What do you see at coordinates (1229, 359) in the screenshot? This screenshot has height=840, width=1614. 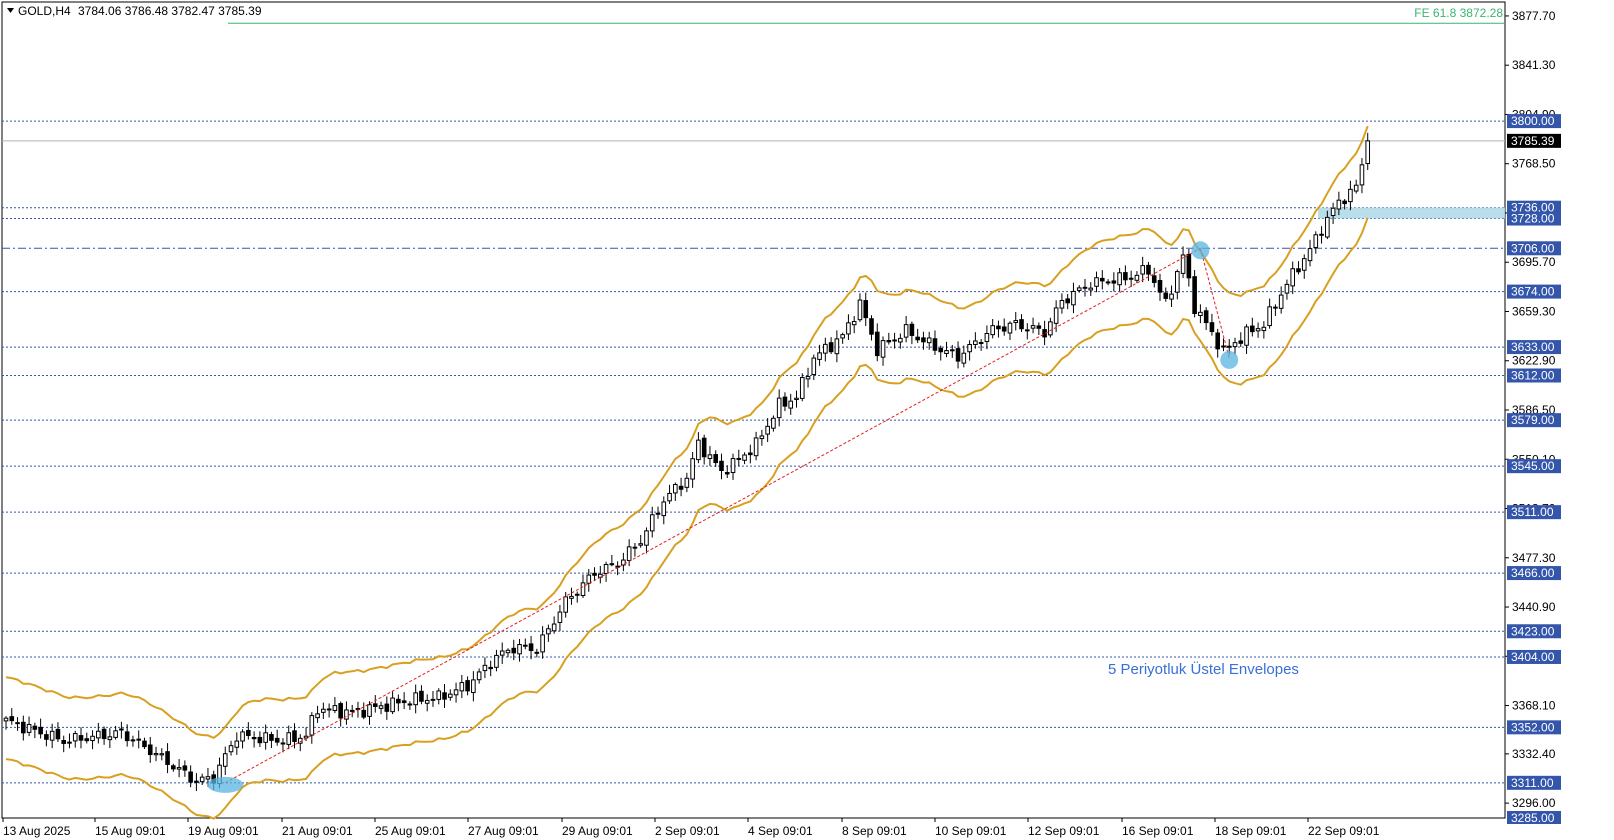 I see `pivot-marker` at bounding box center [1229, 359].